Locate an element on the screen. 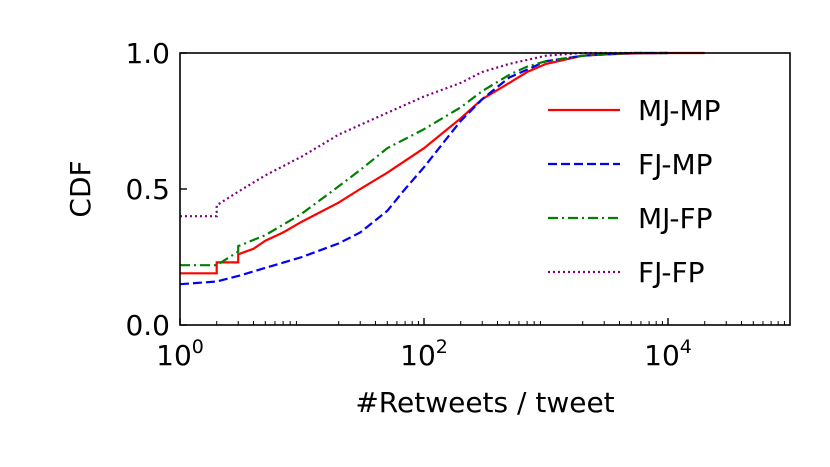 The image size is (830, 467). y-tick-label: 0.5 is located at coordinates (147, 189).